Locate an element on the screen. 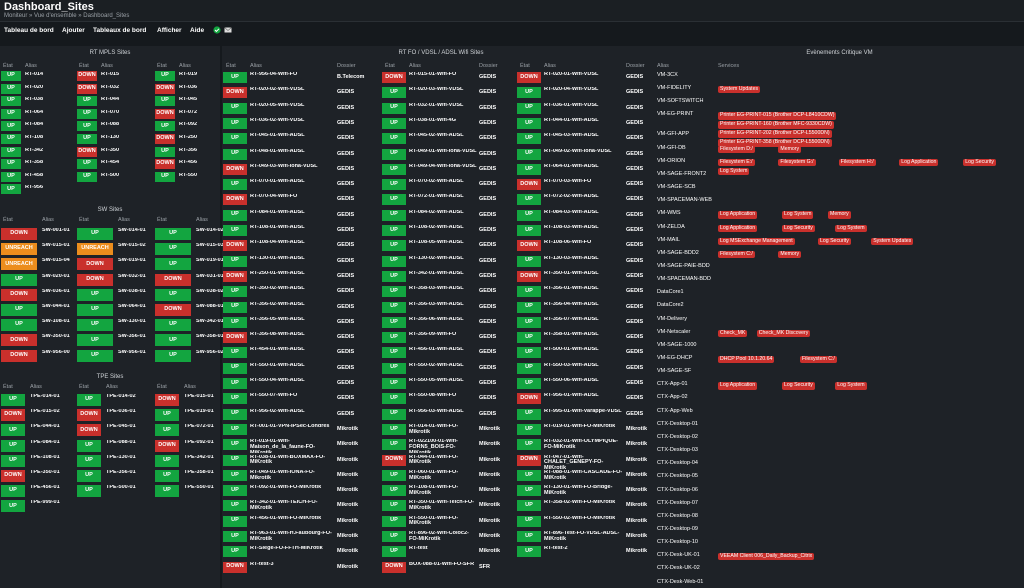 This screenshot has width=1024, height=588. sw-alias: SW-342-01 is located at coordinates (210, 322).